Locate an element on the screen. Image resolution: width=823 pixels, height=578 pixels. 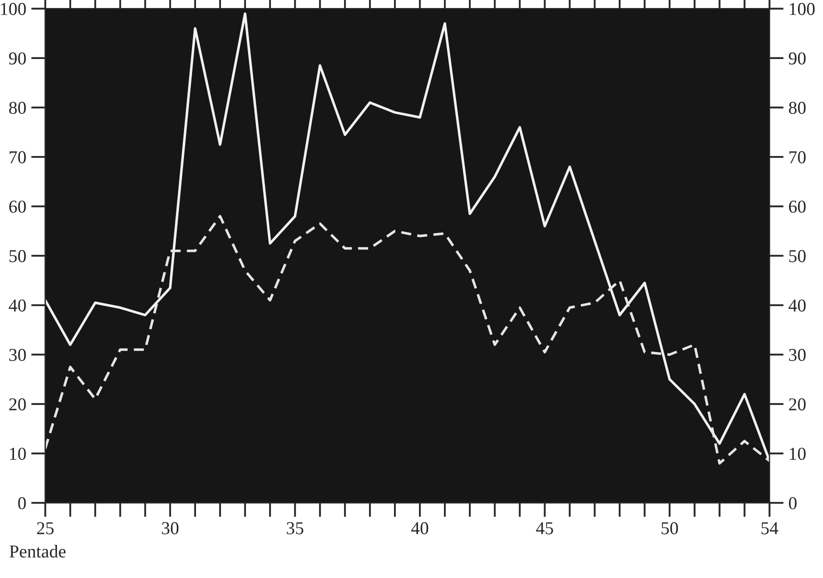
x-axis-title: Pentade is located at coordinates (38, 551).